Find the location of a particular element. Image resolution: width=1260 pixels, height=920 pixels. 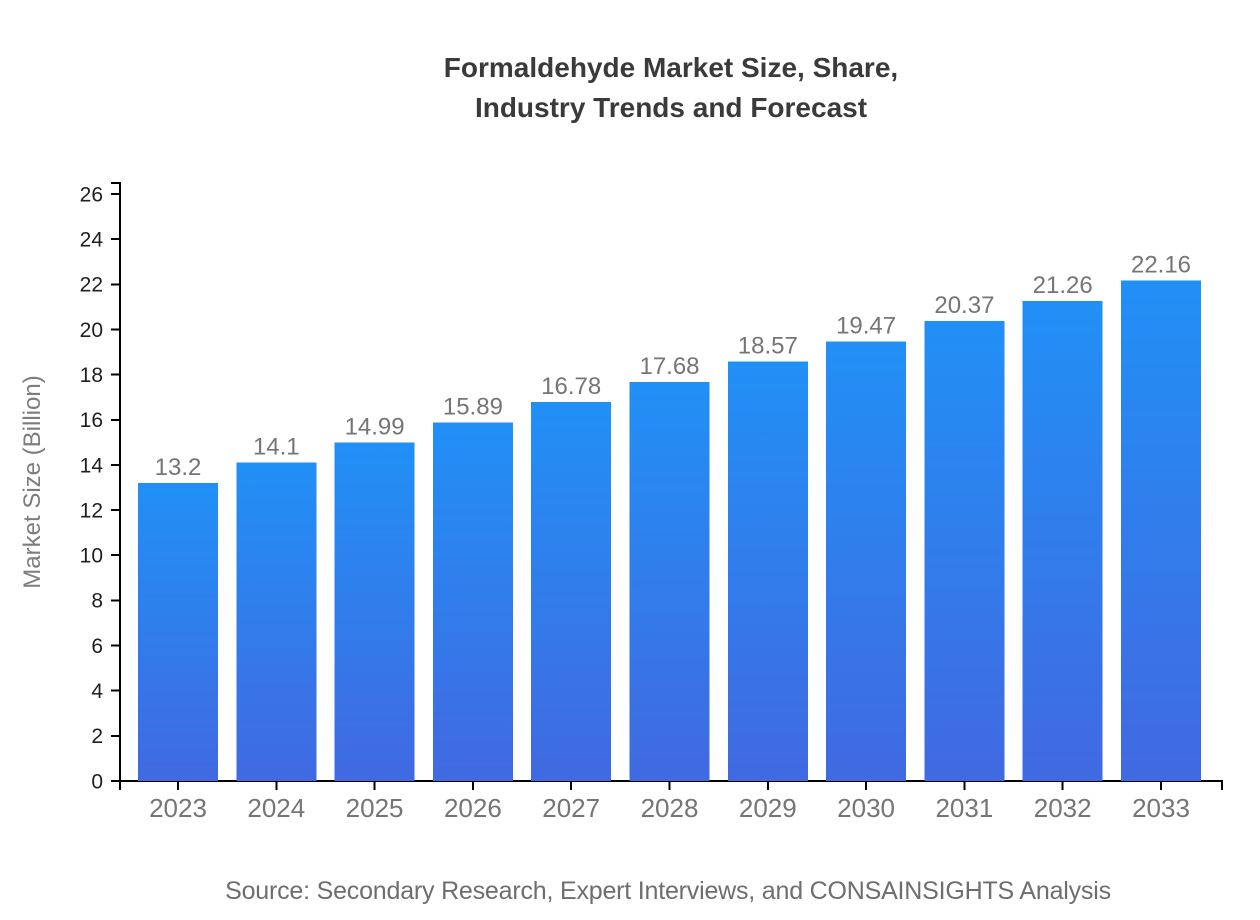

bar-value-label: 15.89 is located at coordinates (473, 406).